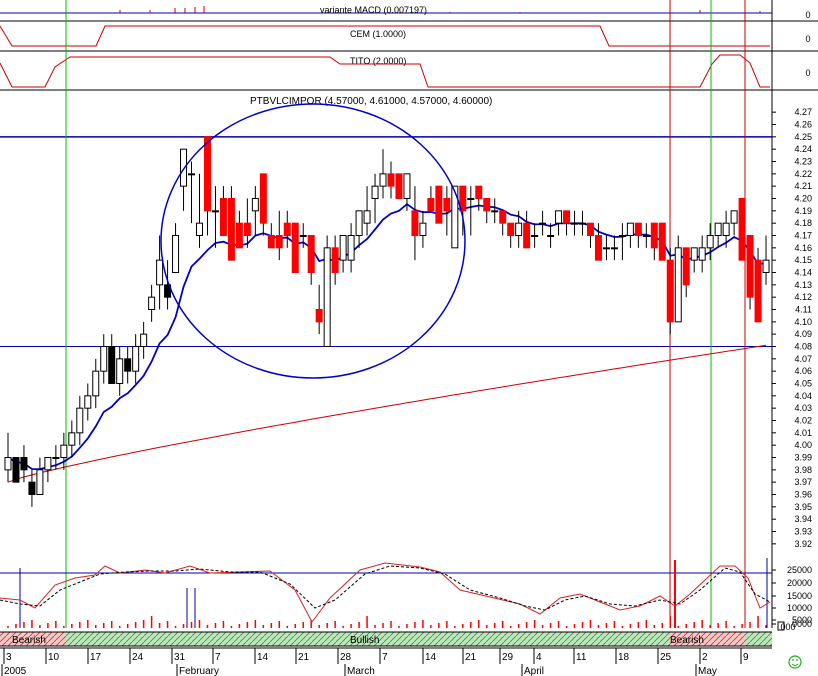 This screenshot has height=676, width=818. I want to click on macd-label: variante MACD (0.007197), so click(373, 10).